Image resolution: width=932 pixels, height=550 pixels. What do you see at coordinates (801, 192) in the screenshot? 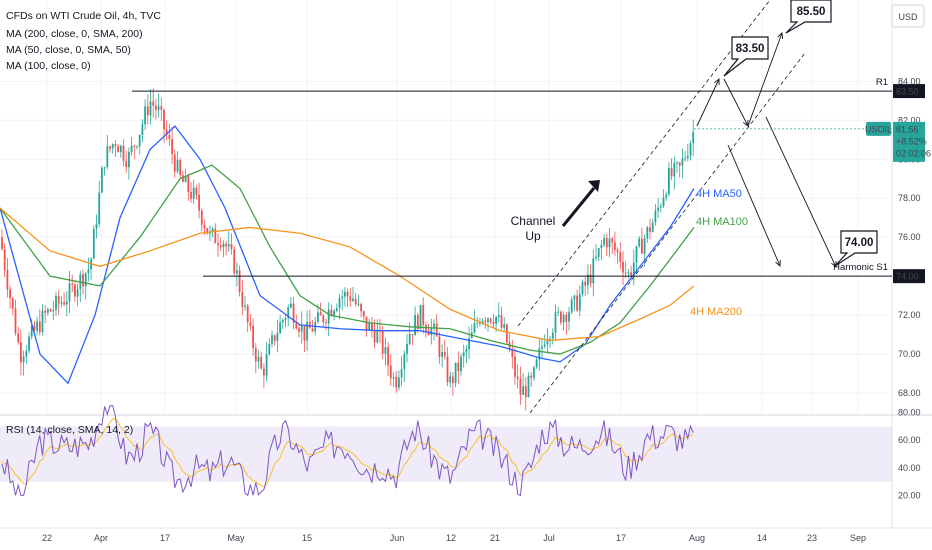
I see `arrow-down-target` at bounding box center [801, 192].